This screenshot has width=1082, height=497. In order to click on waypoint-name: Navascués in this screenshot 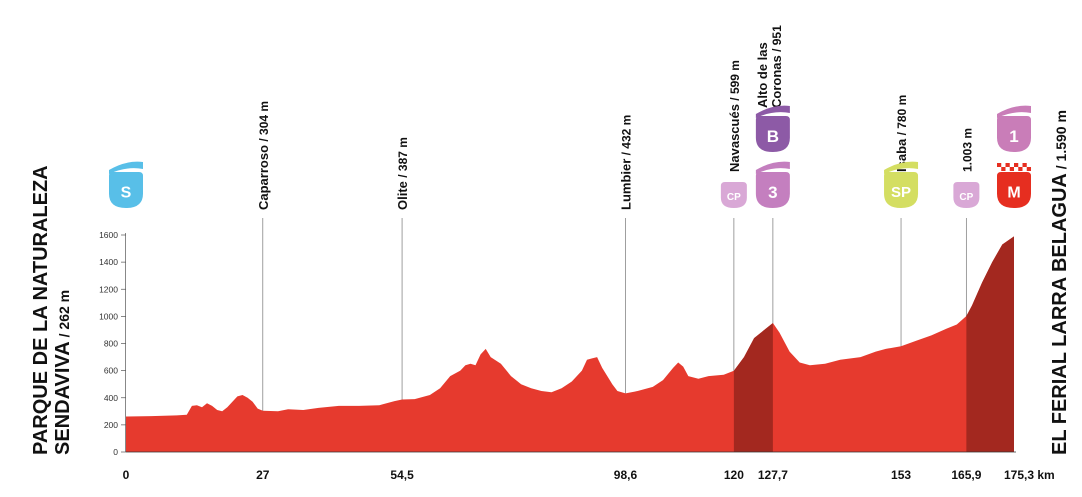, I will do `click(734, 138)`.